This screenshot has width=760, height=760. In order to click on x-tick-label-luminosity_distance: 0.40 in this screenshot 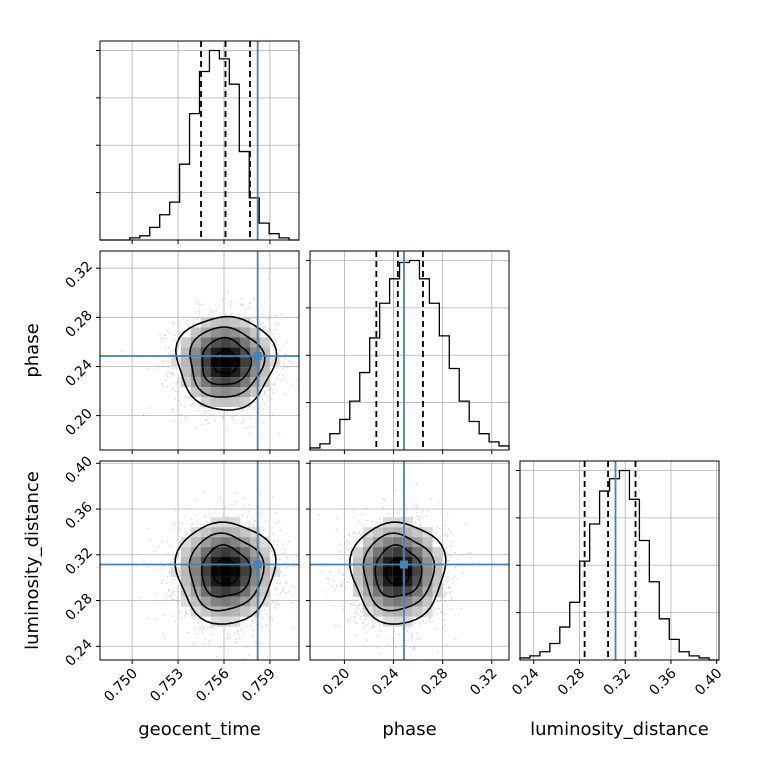, I will do `click(708, 682)`.